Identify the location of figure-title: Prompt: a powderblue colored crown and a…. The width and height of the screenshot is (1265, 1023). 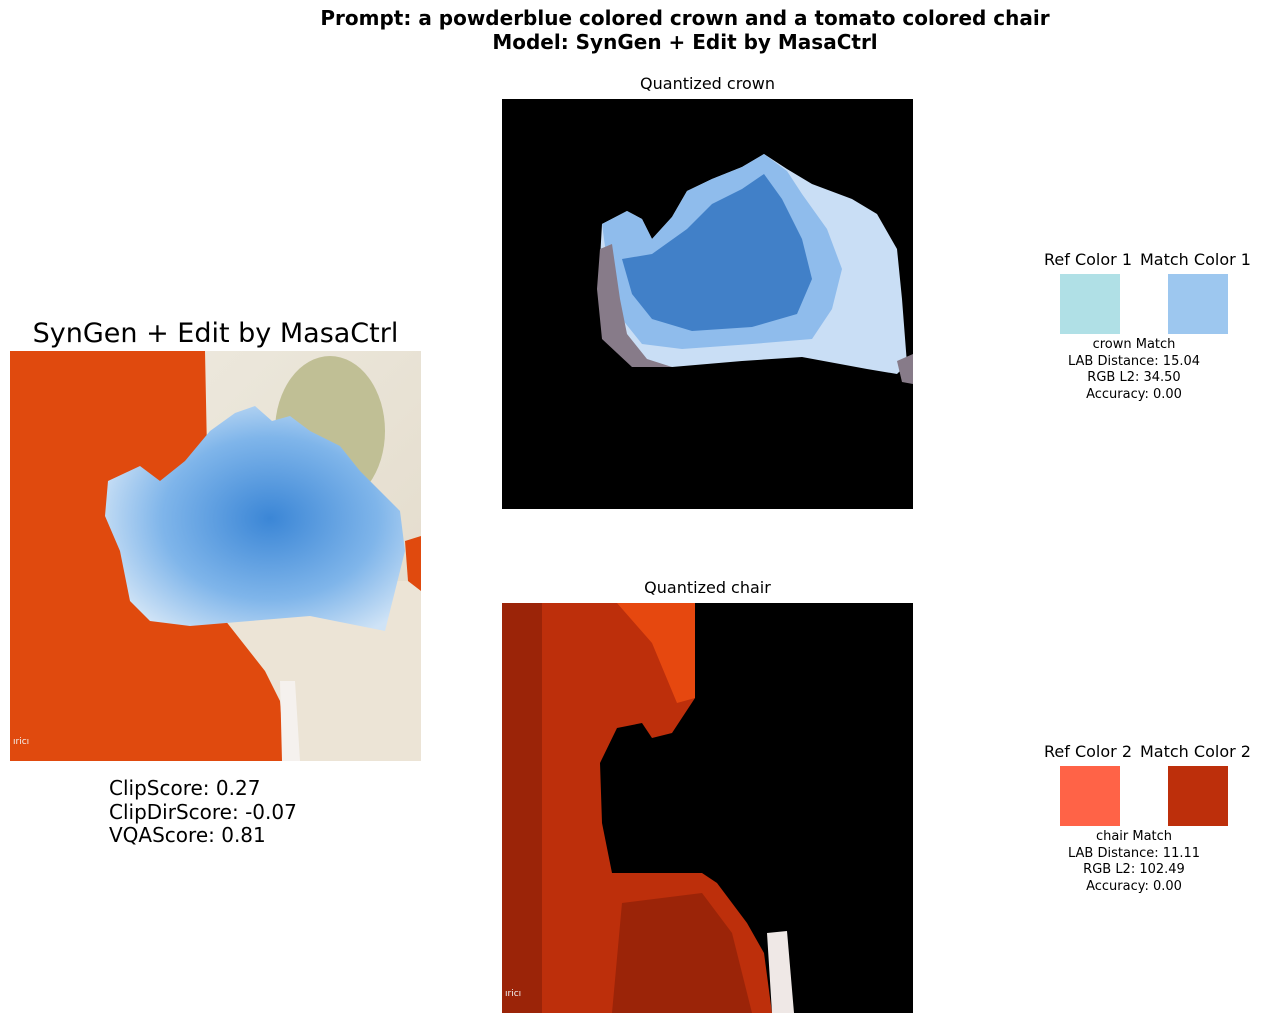
(632, 30).